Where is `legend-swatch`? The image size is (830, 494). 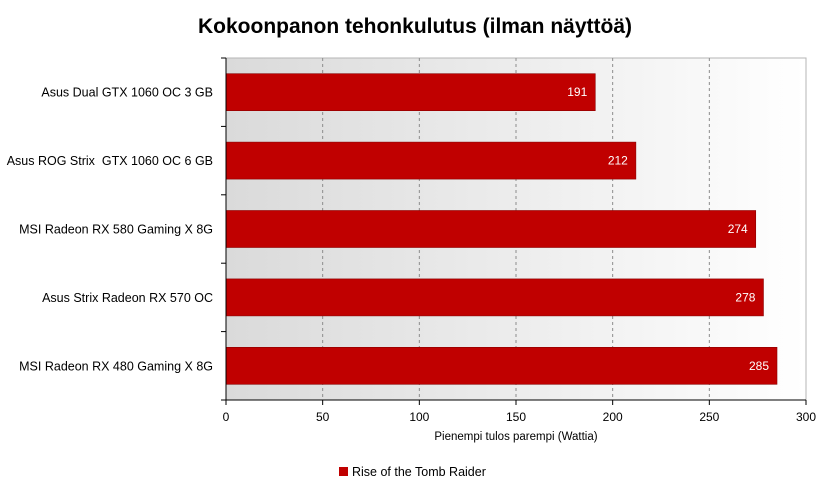
legend-swatch is located at coordinates (343, 471).